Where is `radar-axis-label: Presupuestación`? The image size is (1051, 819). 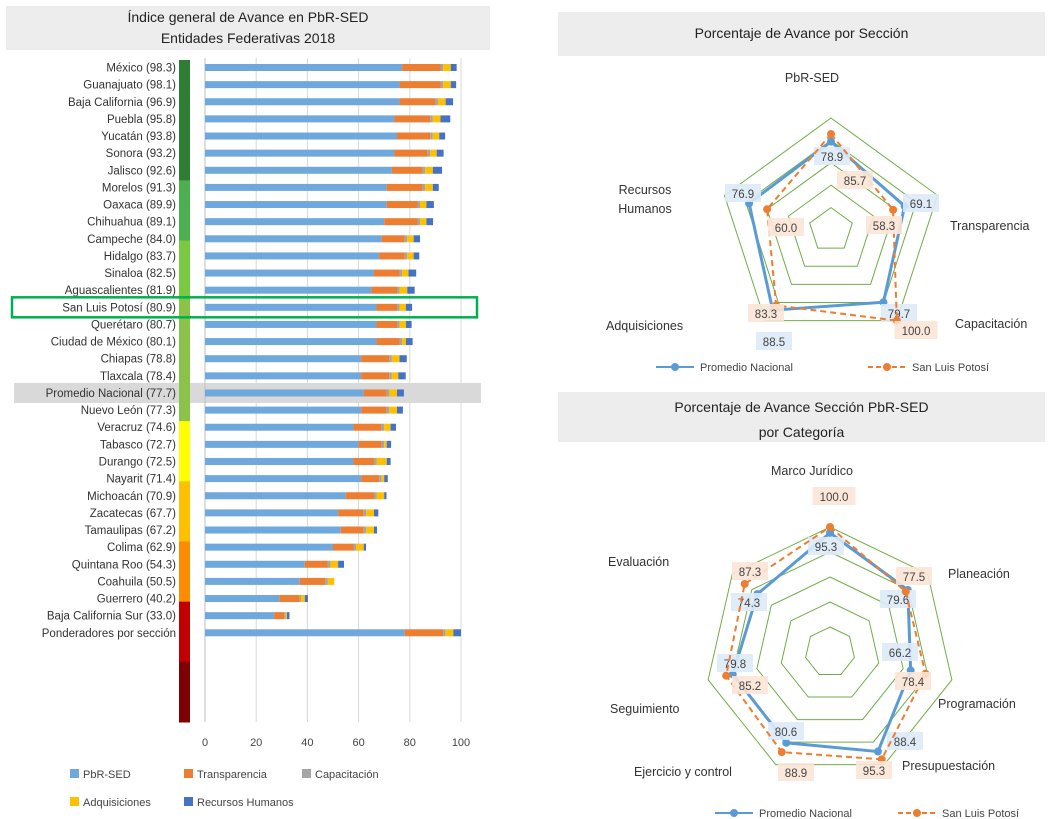
radar-axis-label: Presupuestación is located at coordinates (948, 766).